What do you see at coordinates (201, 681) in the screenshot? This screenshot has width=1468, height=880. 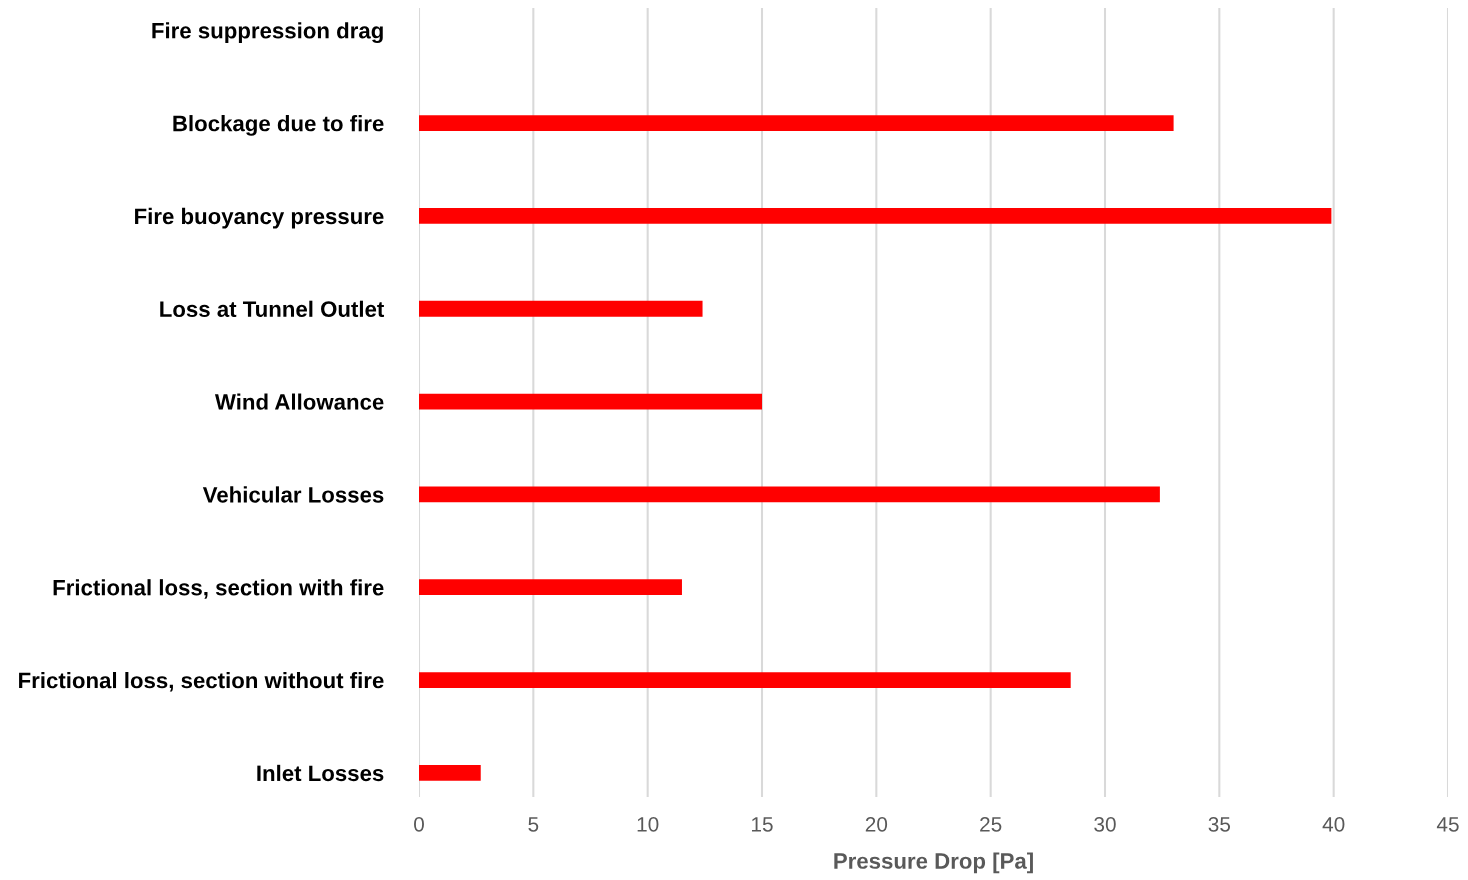 I see `y-tick-label: Frictional loss, section without fire` at bounding box center [201, 681].